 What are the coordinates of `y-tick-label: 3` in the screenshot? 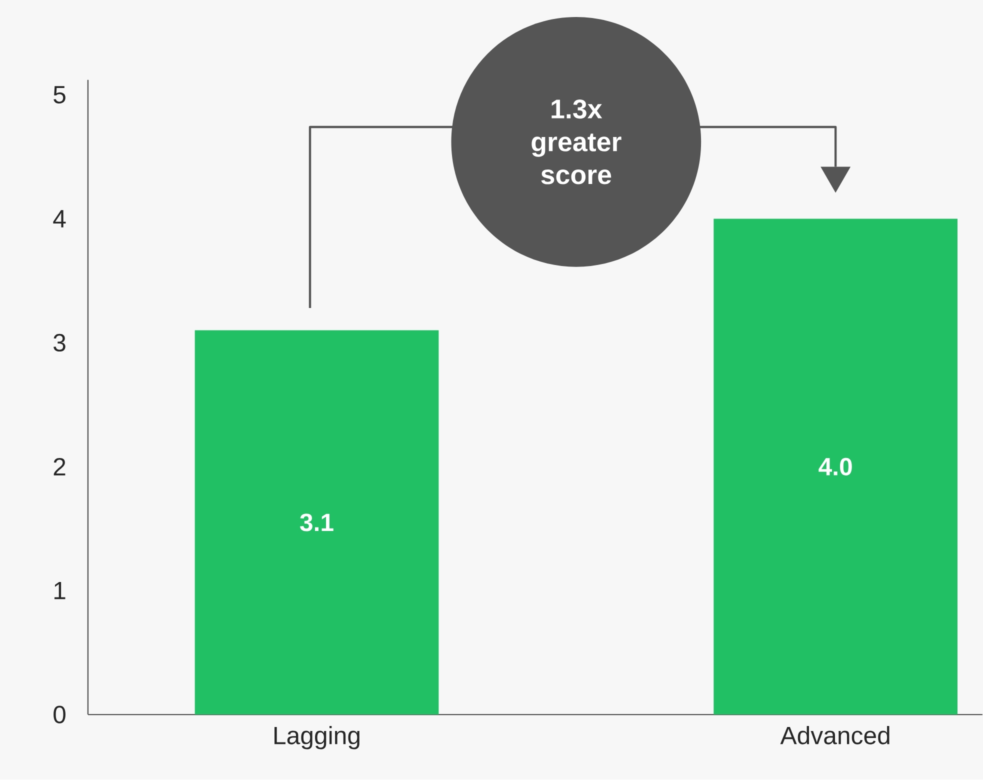 It's located at (60, 343).